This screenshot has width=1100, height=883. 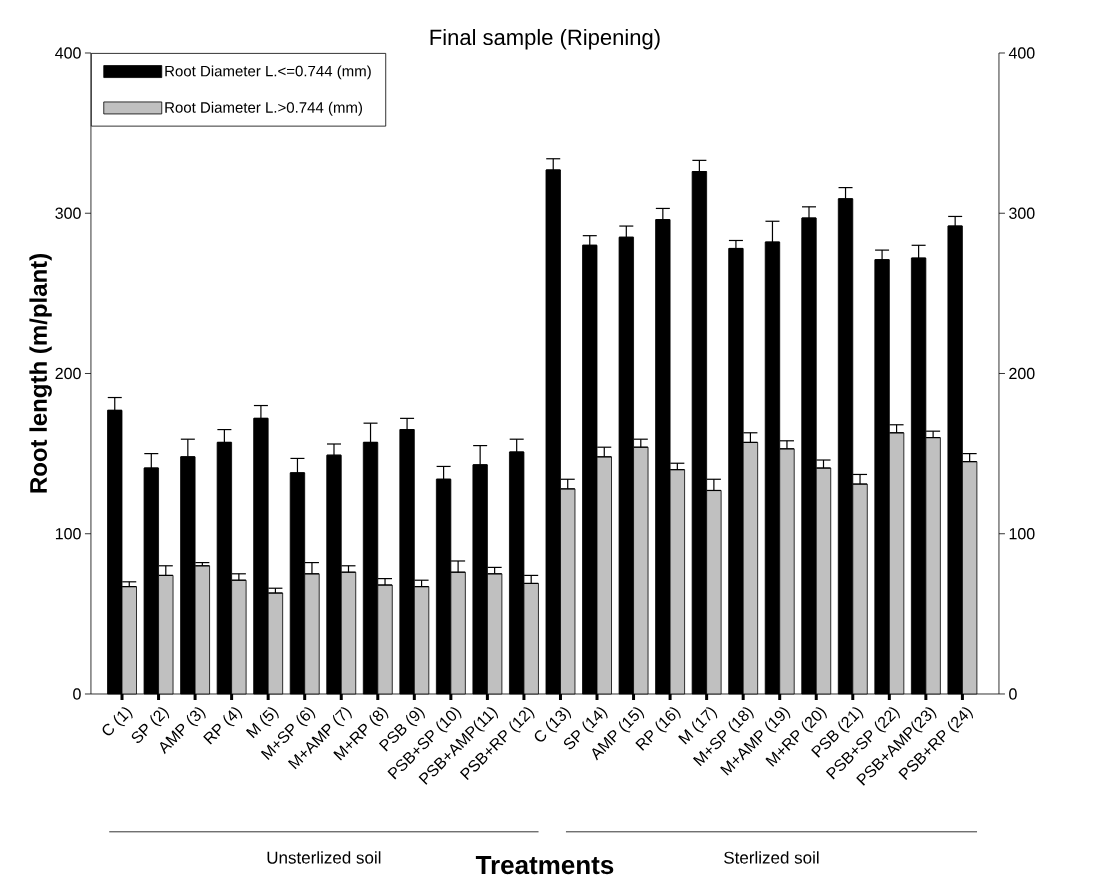 What do you see at coordinates (324, 857) in the screenshot?
I see `text: Unsterlized soil` at bounding box center [324, 857].